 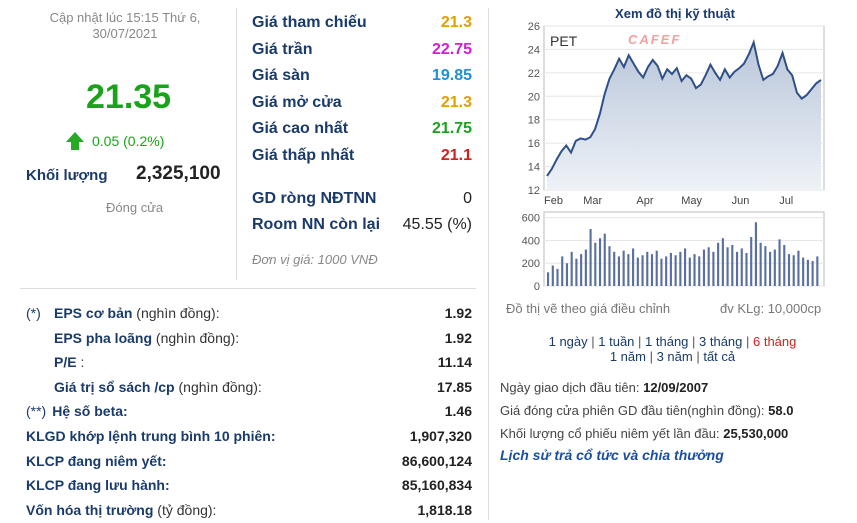 I want to click on cafef-logo: CAFEF, so click(x=654, y=39).